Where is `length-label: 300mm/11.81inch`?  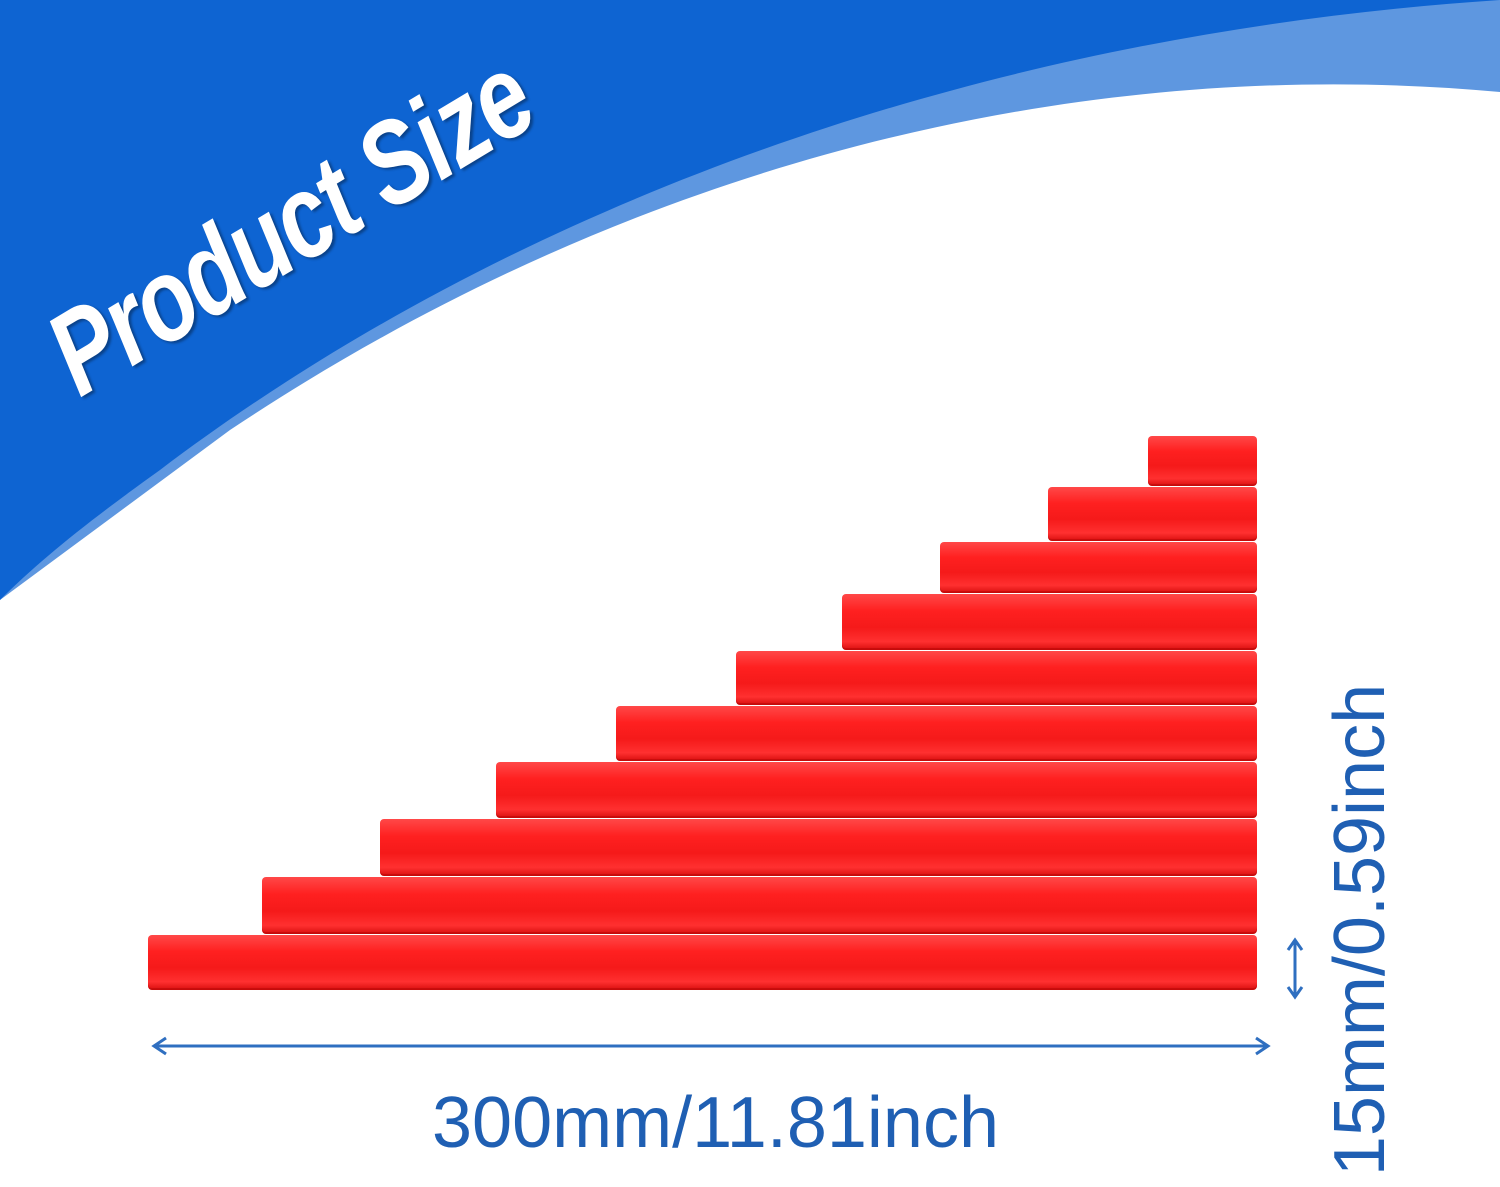
length-label: 300mm/11.81inch is located at coordinates (715, 1123).